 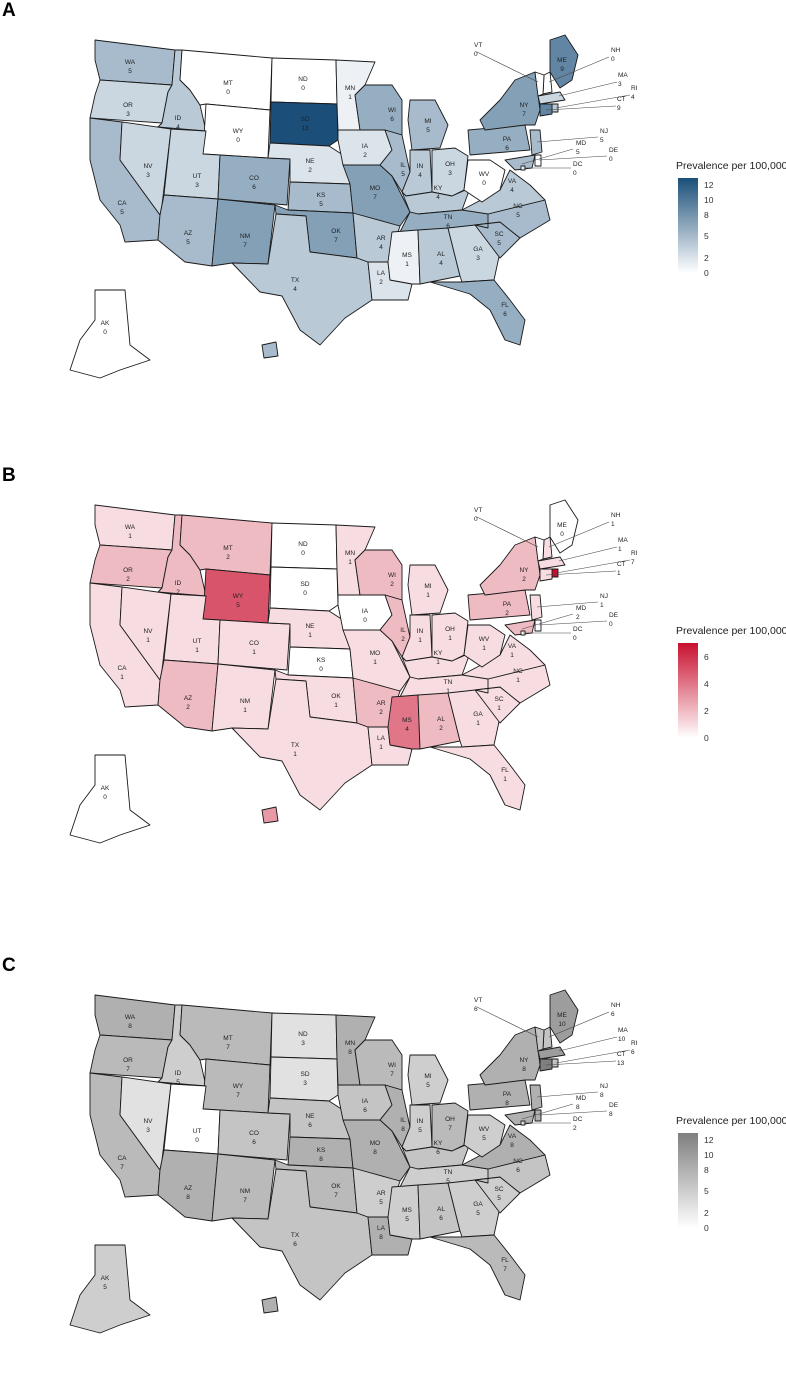 What do you see at coordinates (450, 164) in the screenshot?
I see `state-code-label: OH` at bounding box center [450, 164].